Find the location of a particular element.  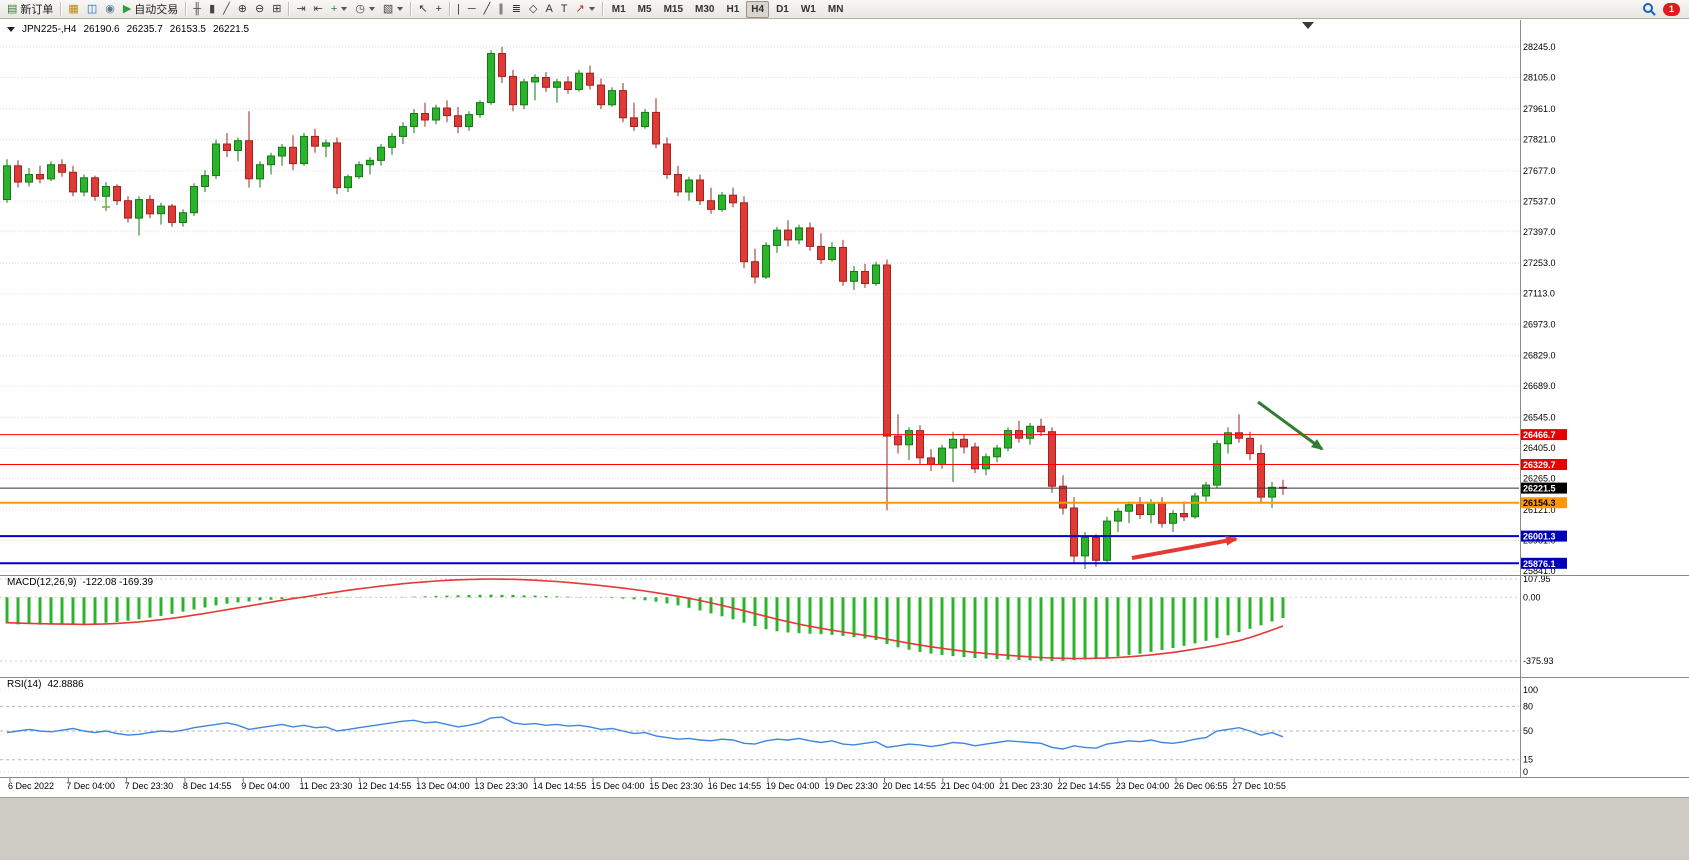

templates-icon: ▧ is located at coordinates (388, 8).